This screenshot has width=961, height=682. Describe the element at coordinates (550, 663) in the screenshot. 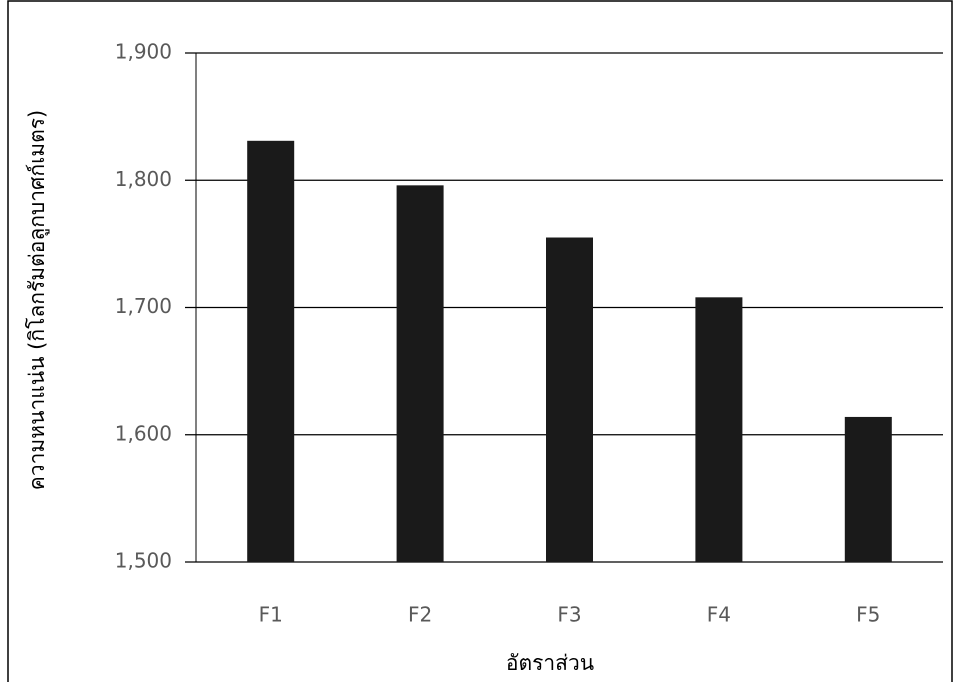

I see `x-axis-title: อัตราส่วน` at that location.